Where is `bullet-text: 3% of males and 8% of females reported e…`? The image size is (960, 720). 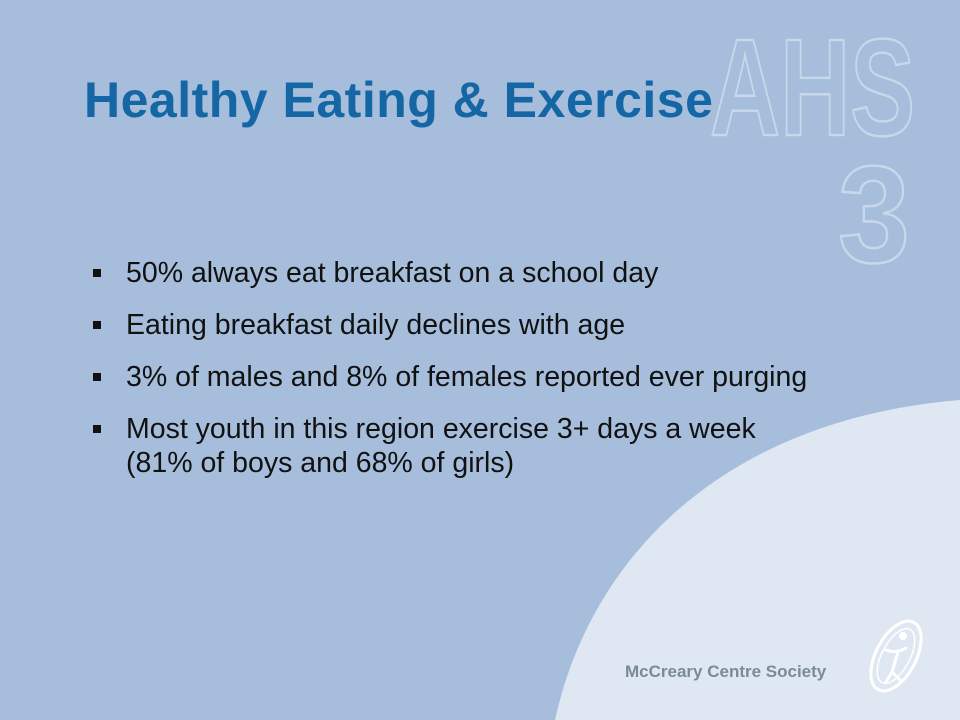 bullet-text: 3% of males and 8% of females reported e… is located at coordinates (467, 377).